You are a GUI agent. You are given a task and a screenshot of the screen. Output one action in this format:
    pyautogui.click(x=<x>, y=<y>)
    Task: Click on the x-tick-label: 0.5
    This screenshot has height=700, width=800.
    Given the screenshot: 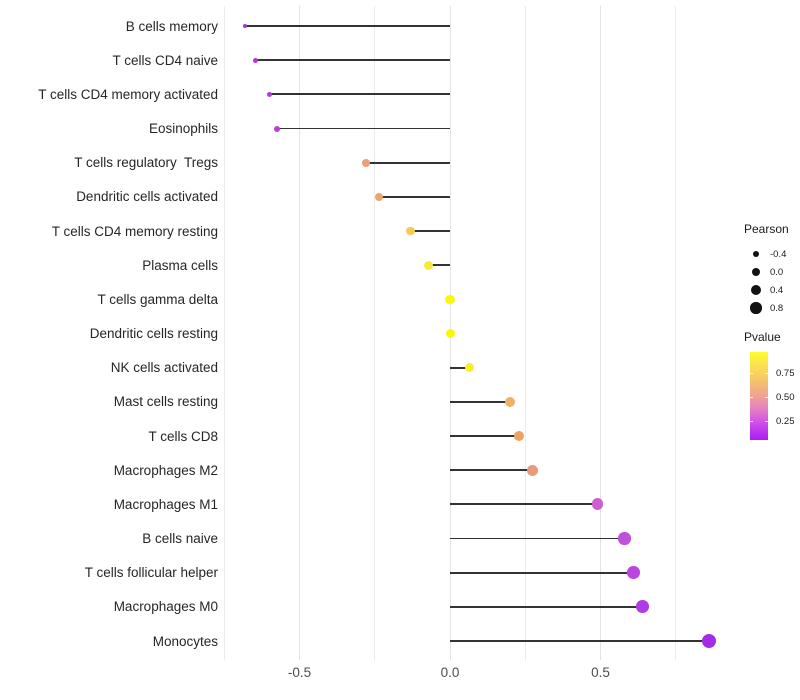 What is the action you would take?
    pyautogui.click(x=600, y=672)
    